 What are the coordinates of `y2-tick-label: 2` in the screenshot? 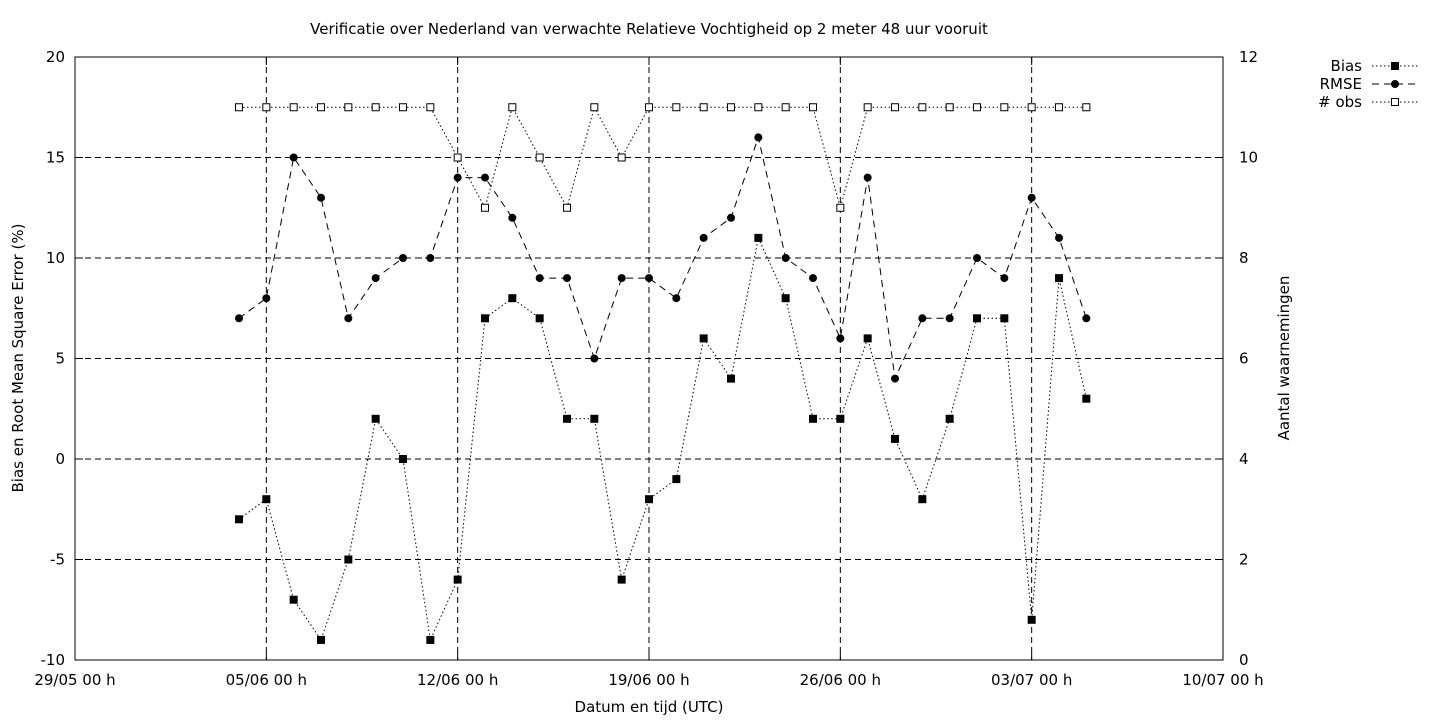 It's located at (1244, 560).